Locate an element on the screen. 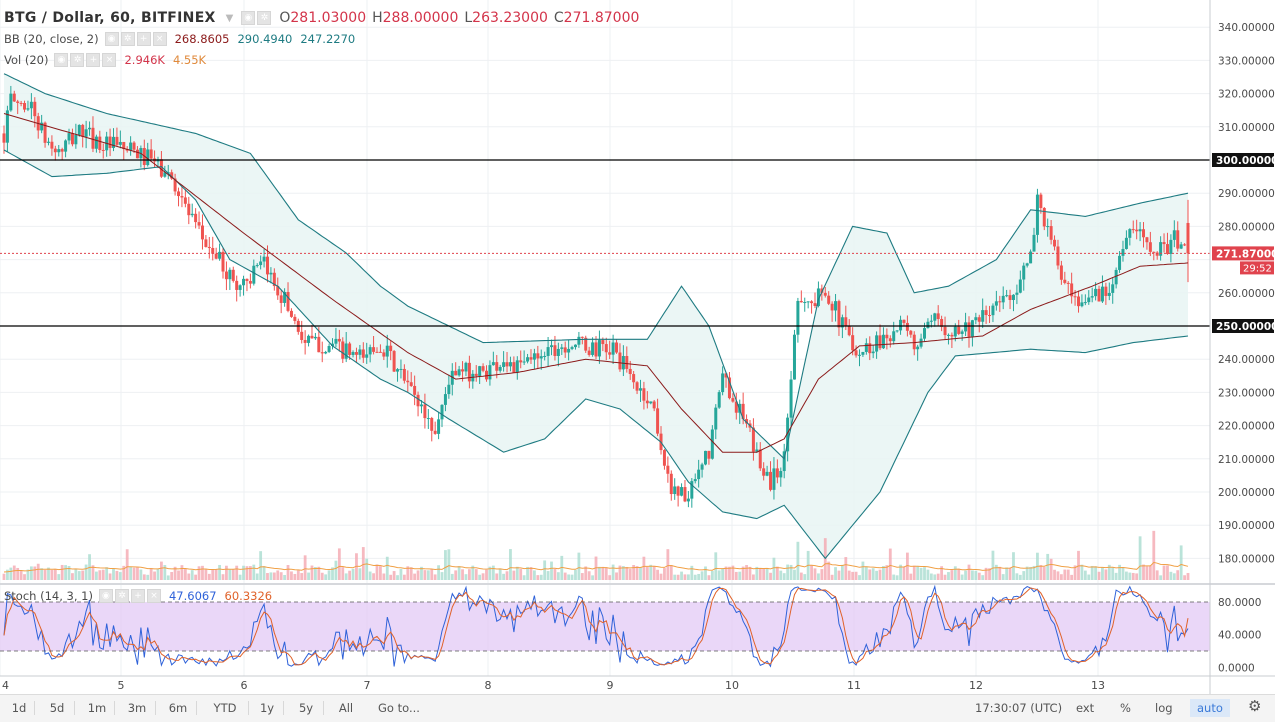  timeframe-ytd: YTD is located at coordinates (225, 708).